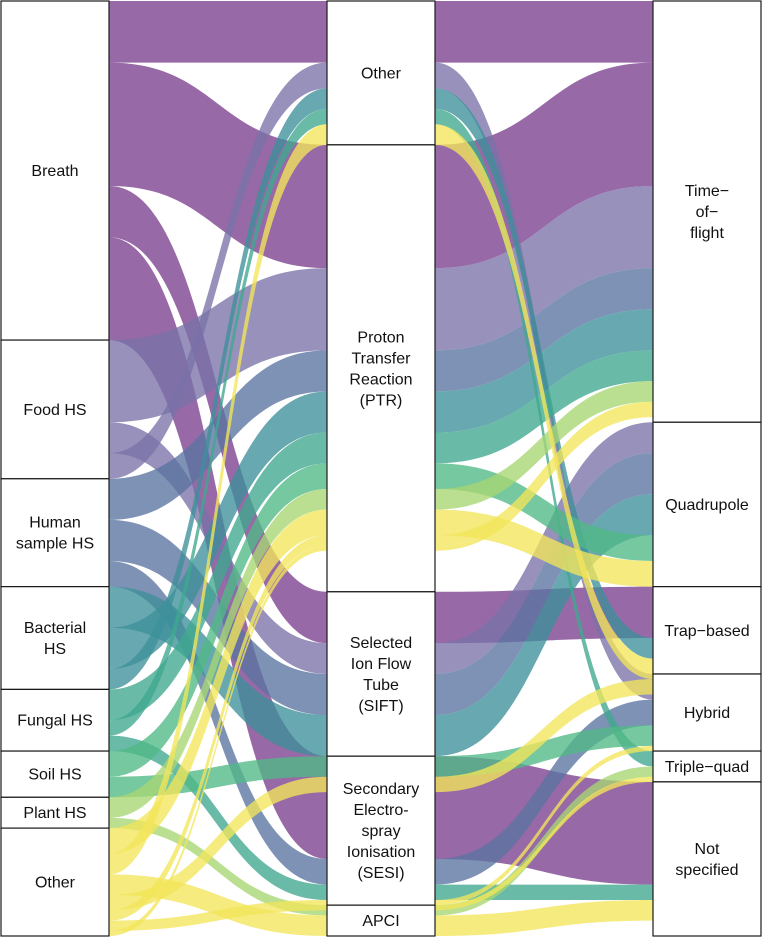  I want to click on node-box-apci, so click(381, 920).